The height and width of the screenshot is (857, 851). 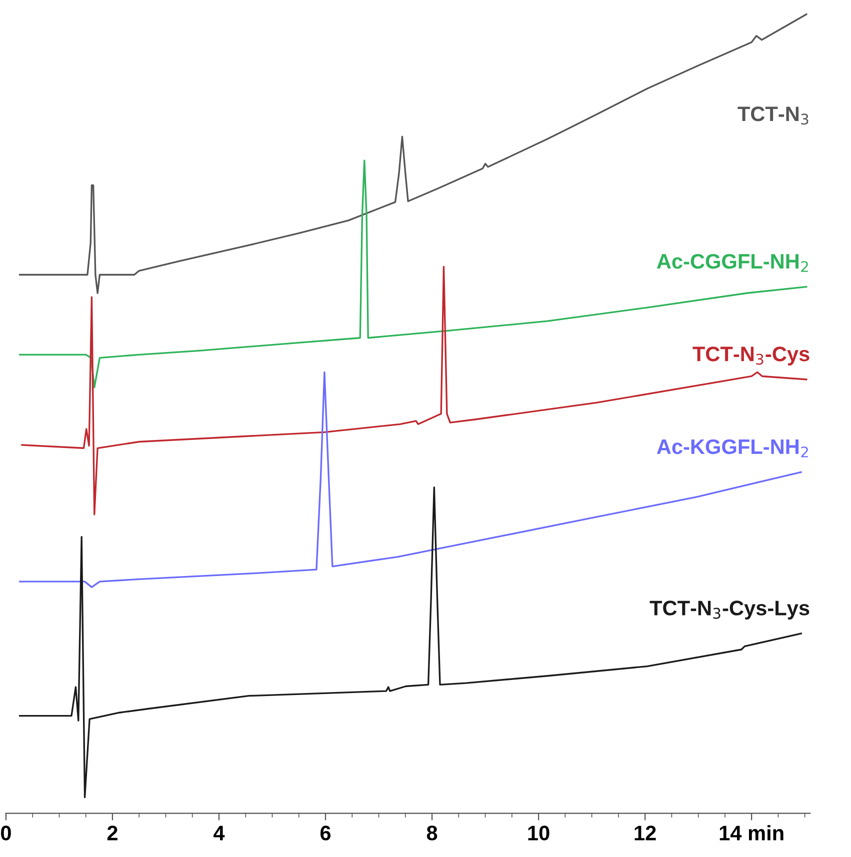 What do you see at coordinates (730, 610) in the screenshot?
I see `series-label: TCT-N$_{3}$-Cys-Lys` at bounding box center [730, 610].